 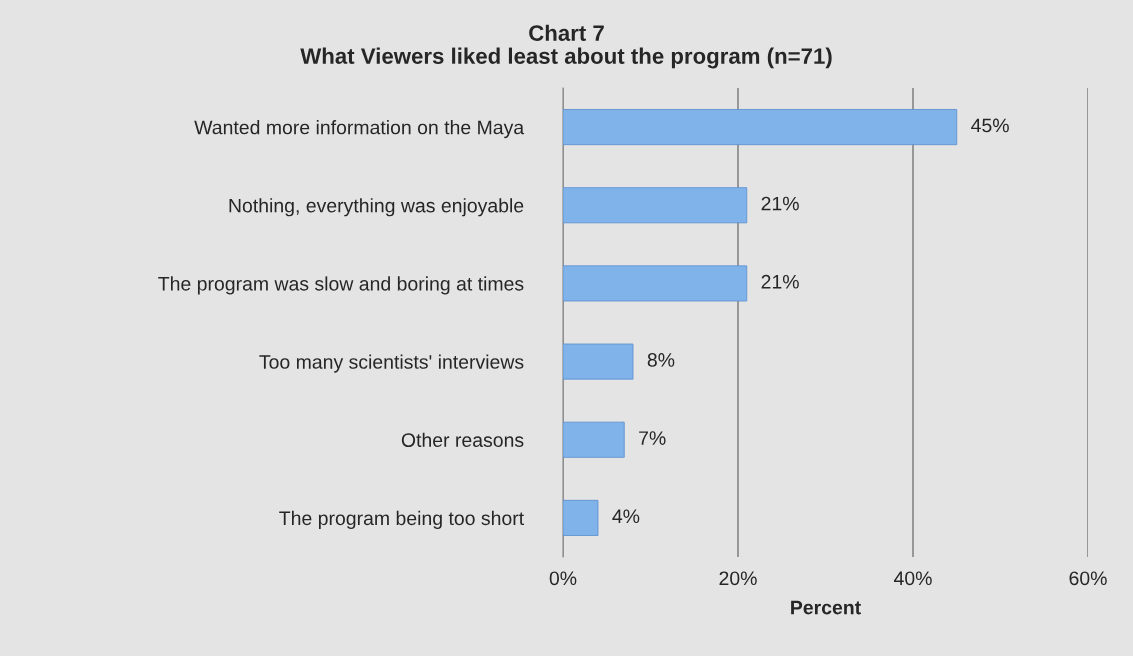 What do you see at coordinates (826, 607) in the screenshot?
I see `x-axis-title: Percent` at bounding box center [826, 607].